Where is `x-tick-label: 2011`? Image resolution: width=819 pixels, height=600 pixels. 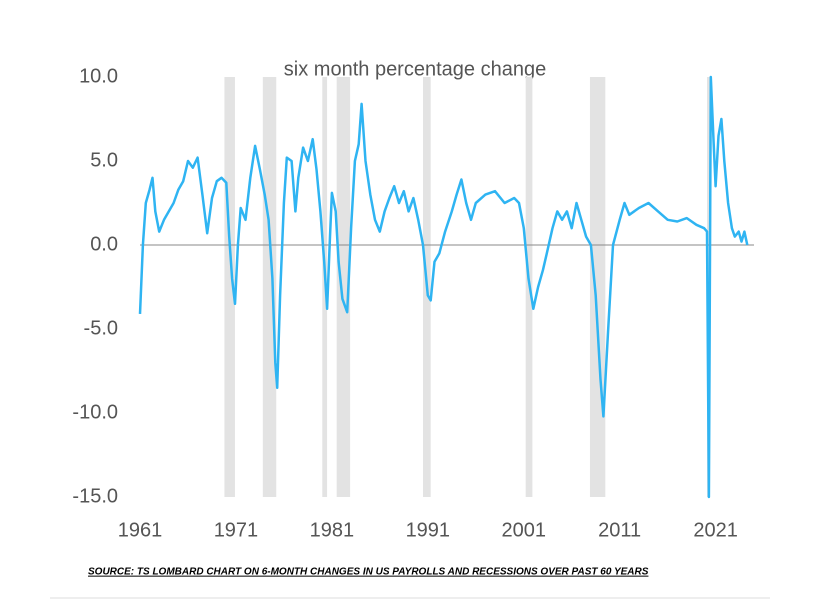 x-tick-label: 2011 is located at coordinates (619, 530).